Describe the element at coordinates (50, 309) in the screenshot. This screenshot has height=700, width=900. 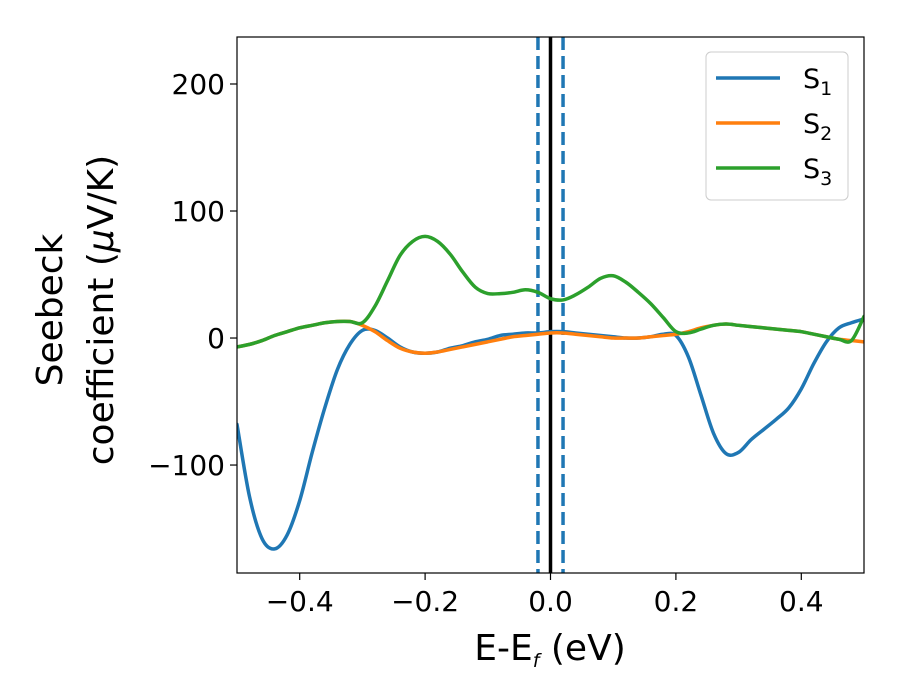
I see `y-axis-label-line1: Seebeck` at that location.